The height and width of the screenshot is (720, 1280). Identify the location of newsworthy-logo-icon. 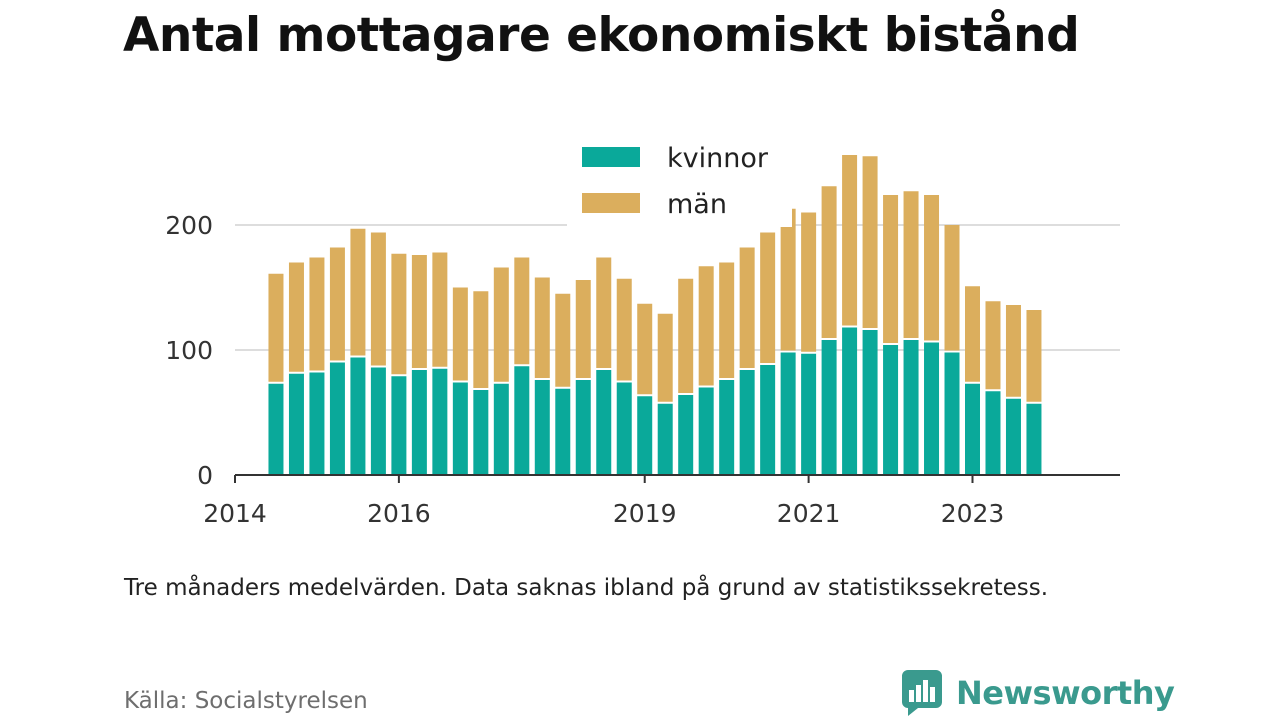
(922, 693).